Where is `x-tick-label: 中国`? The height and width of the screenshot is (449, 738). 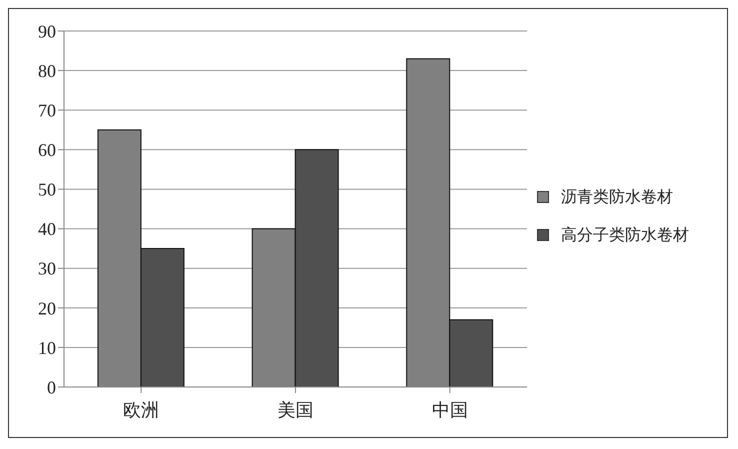 x-tick-label: 中国 is located at coordinates (450, 410).